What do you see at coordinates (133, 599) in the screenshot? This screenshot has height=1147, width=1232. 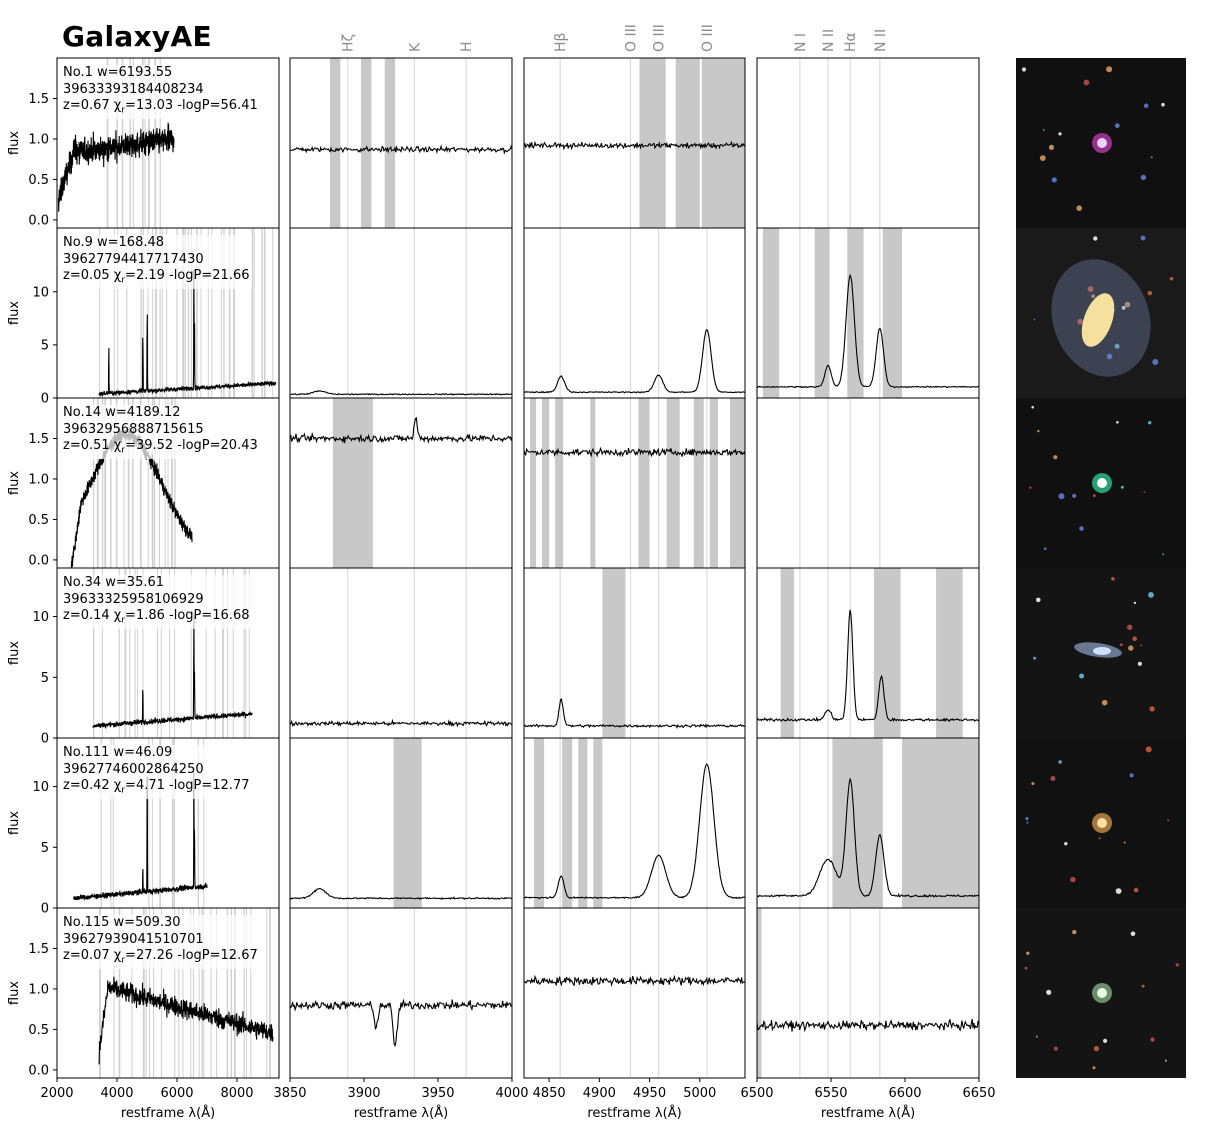 I see `target-id: 39633325958106929` at bounding box center [133, 599].